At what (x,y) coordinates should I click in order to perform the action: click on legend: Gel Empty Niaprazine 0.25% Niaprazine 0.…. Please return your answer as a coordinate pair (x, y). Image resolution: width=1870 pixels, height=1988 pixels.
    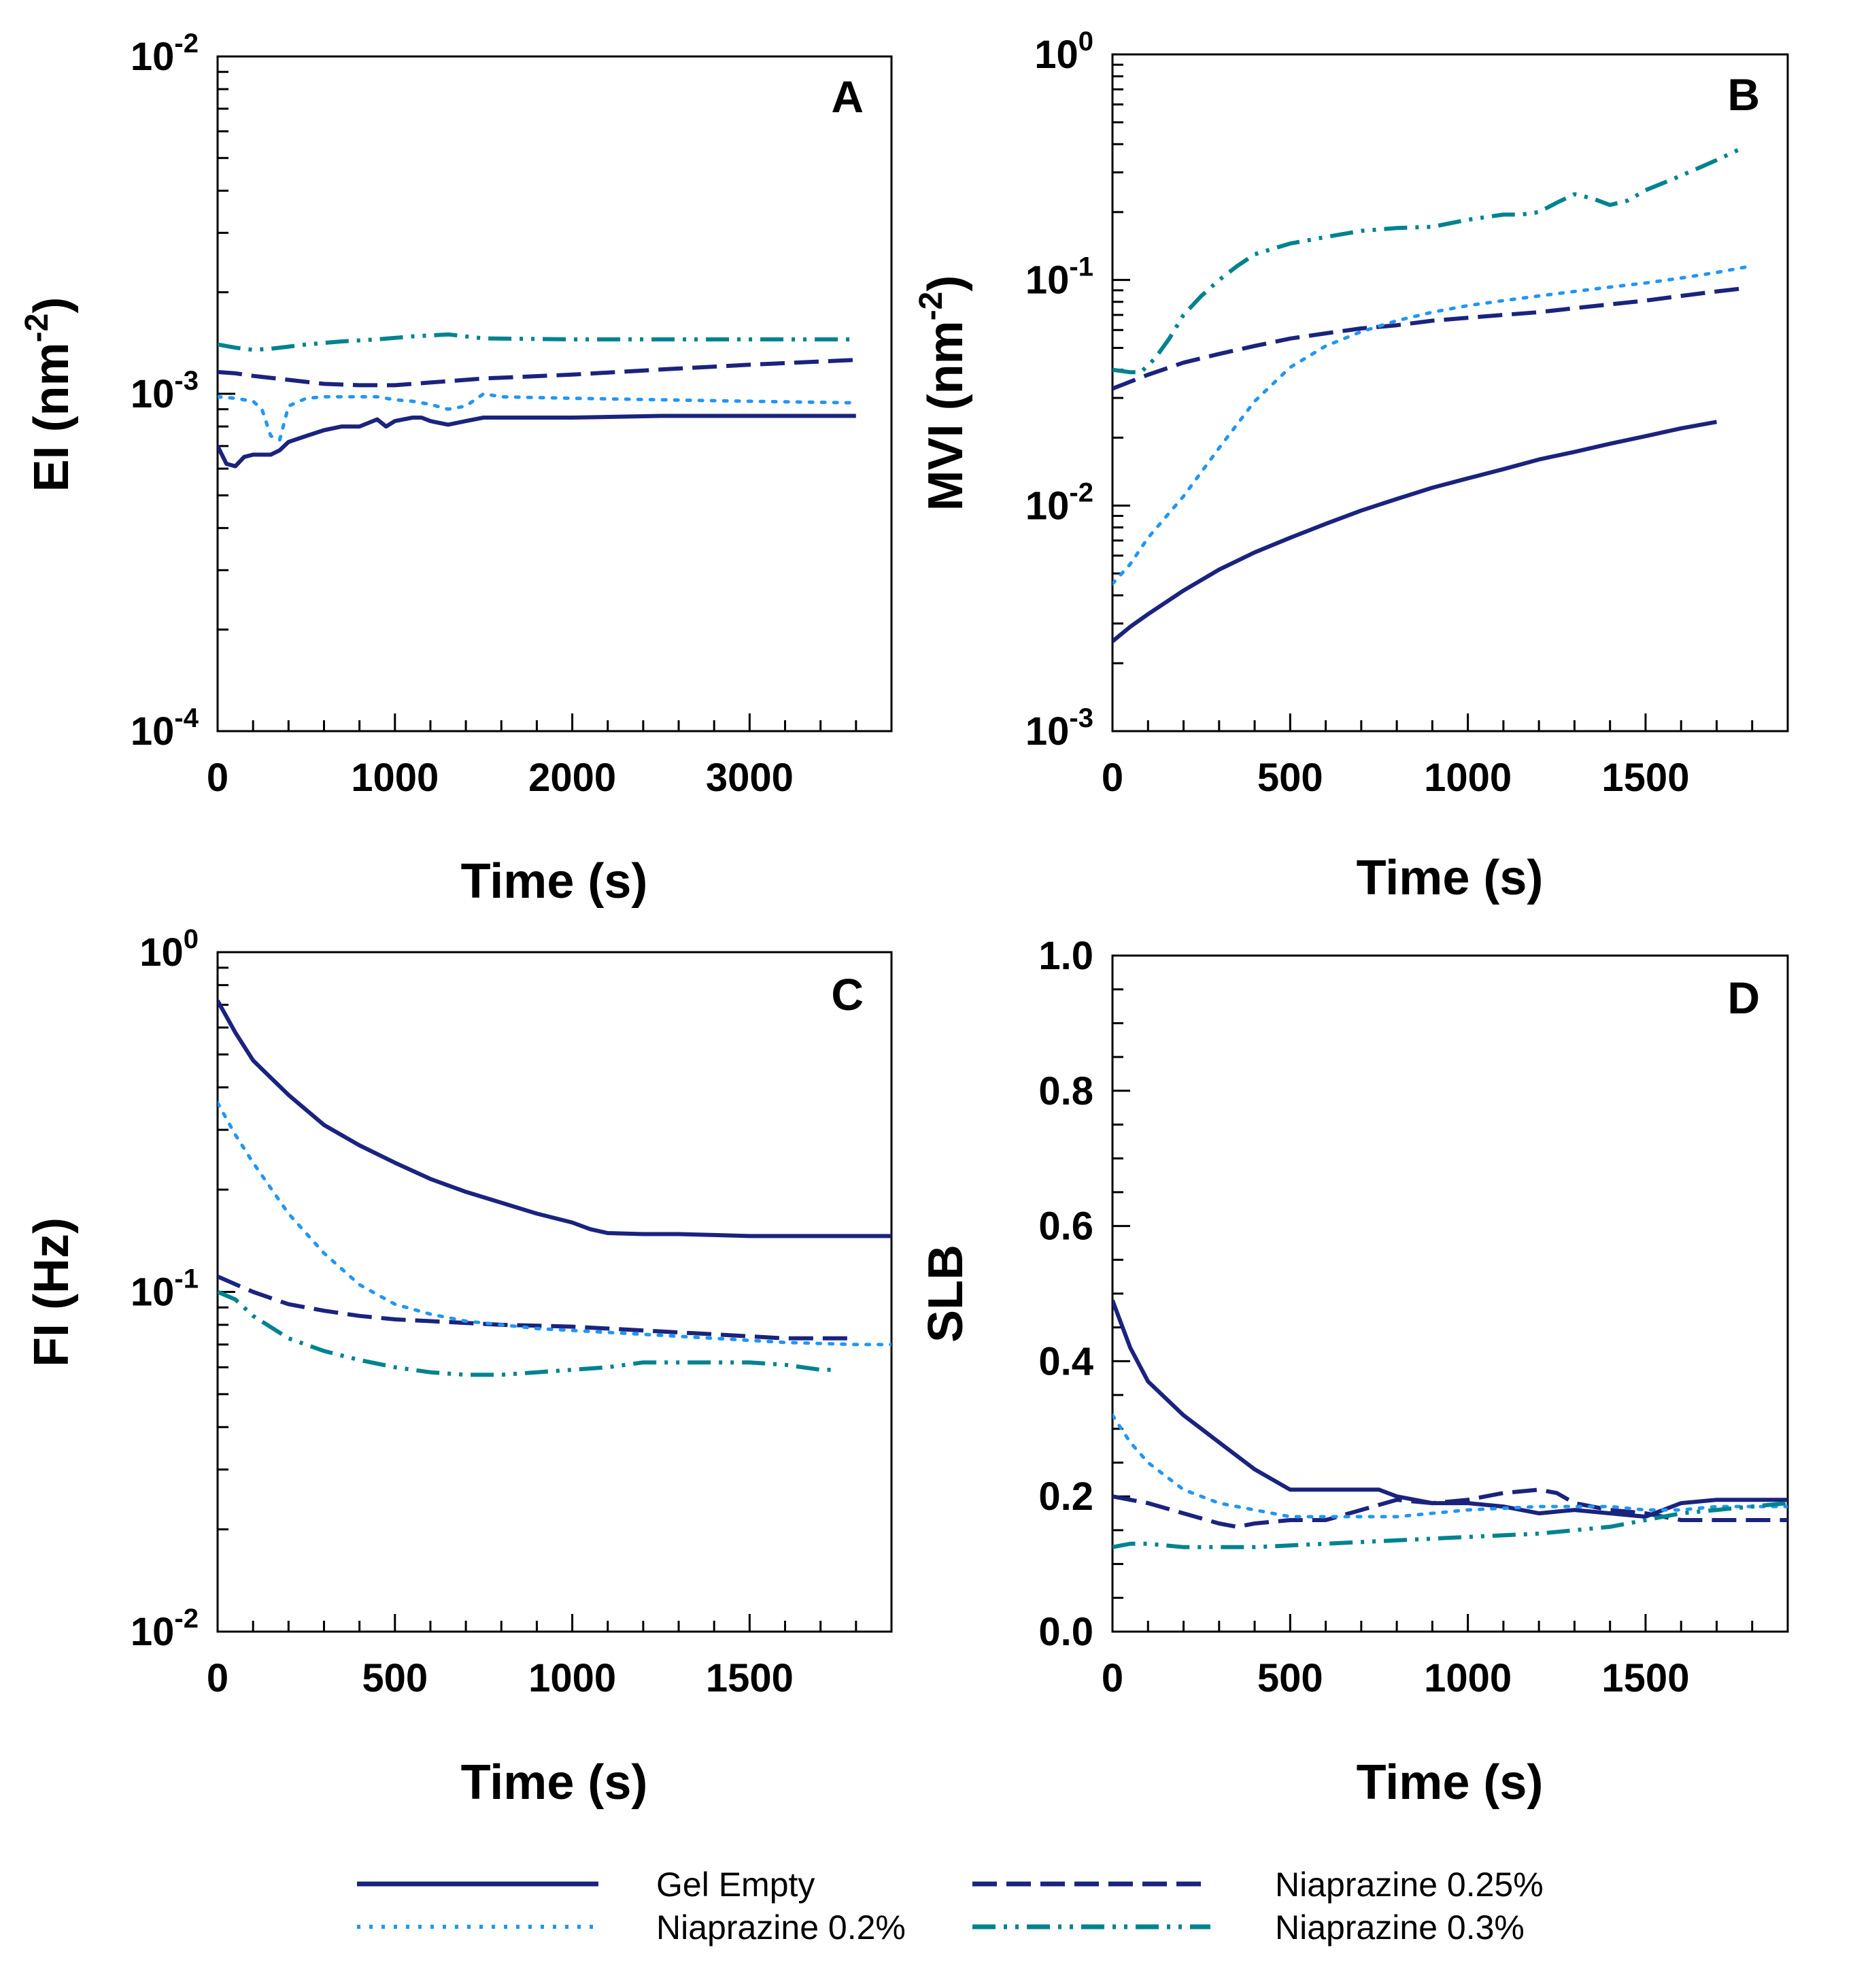
    Looking at the image, I should click on (951, 1907).